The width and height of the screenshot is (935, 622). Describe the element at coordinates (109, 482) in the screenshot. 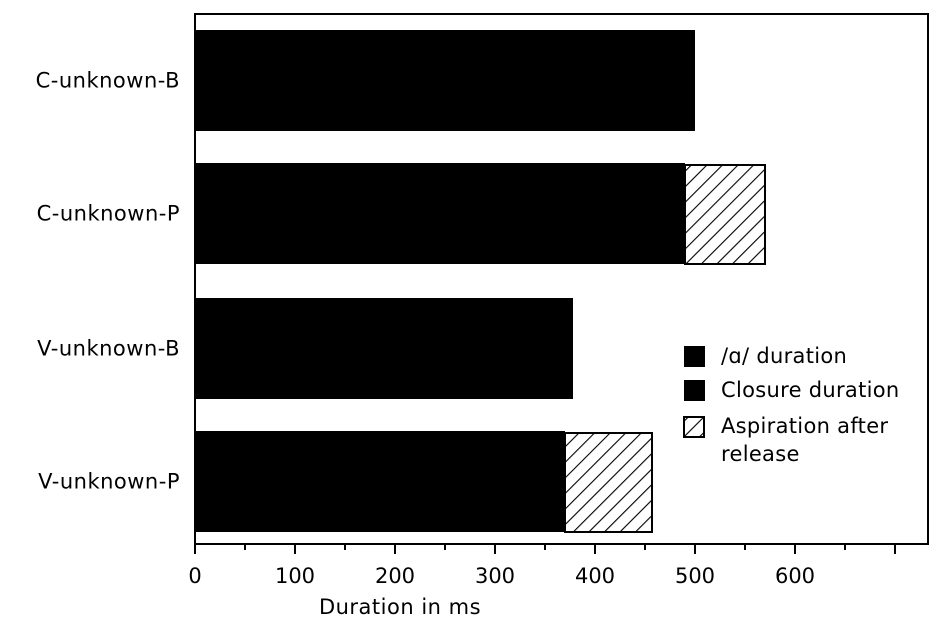

I see `category-label: V-unknown-P` at that location.